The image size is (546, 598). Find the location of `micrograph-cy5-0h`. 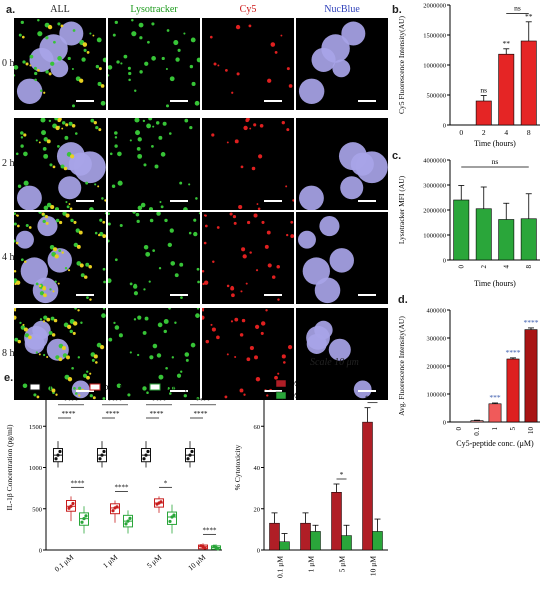

micrograph-cy5-0h is located at coordinates (248, 64).